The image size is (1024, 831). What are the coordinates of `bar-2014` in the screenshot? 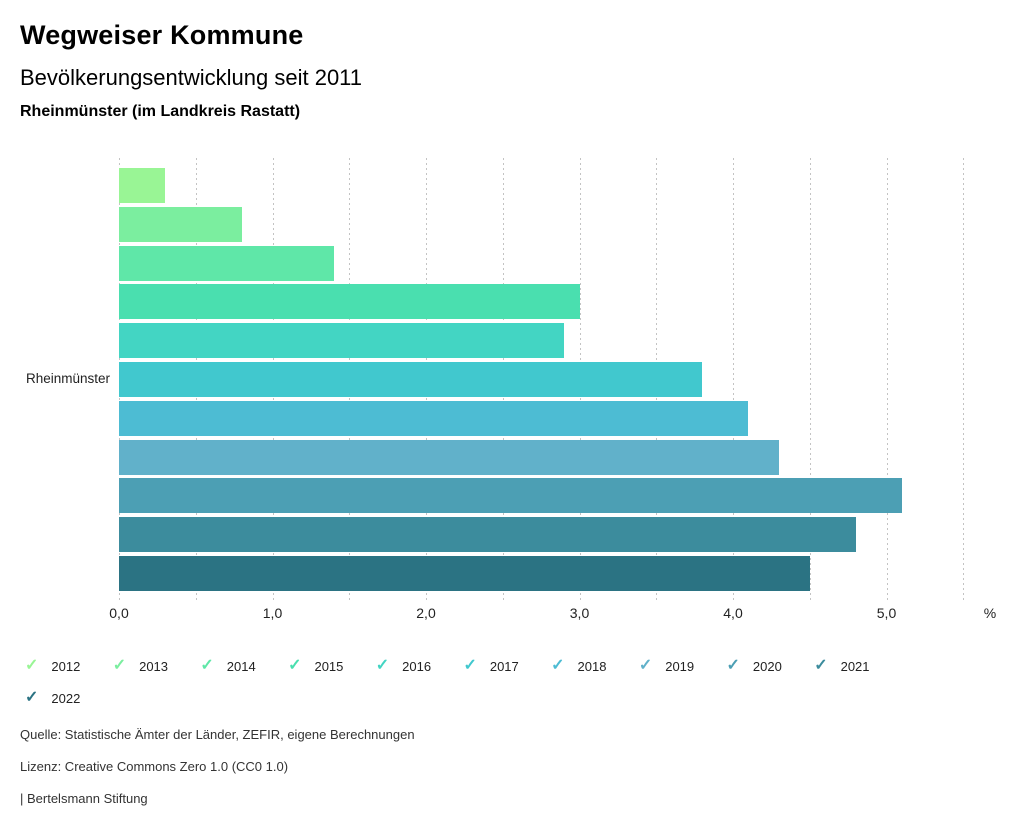 It's located at (226, 263).